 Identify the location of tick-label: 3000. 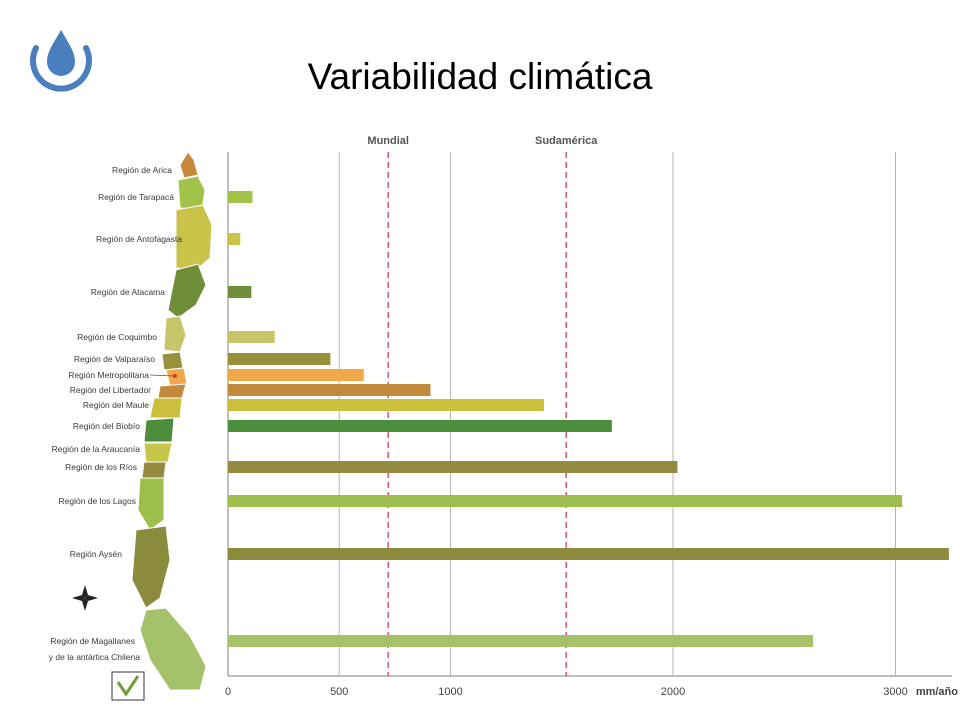
(895, 692).